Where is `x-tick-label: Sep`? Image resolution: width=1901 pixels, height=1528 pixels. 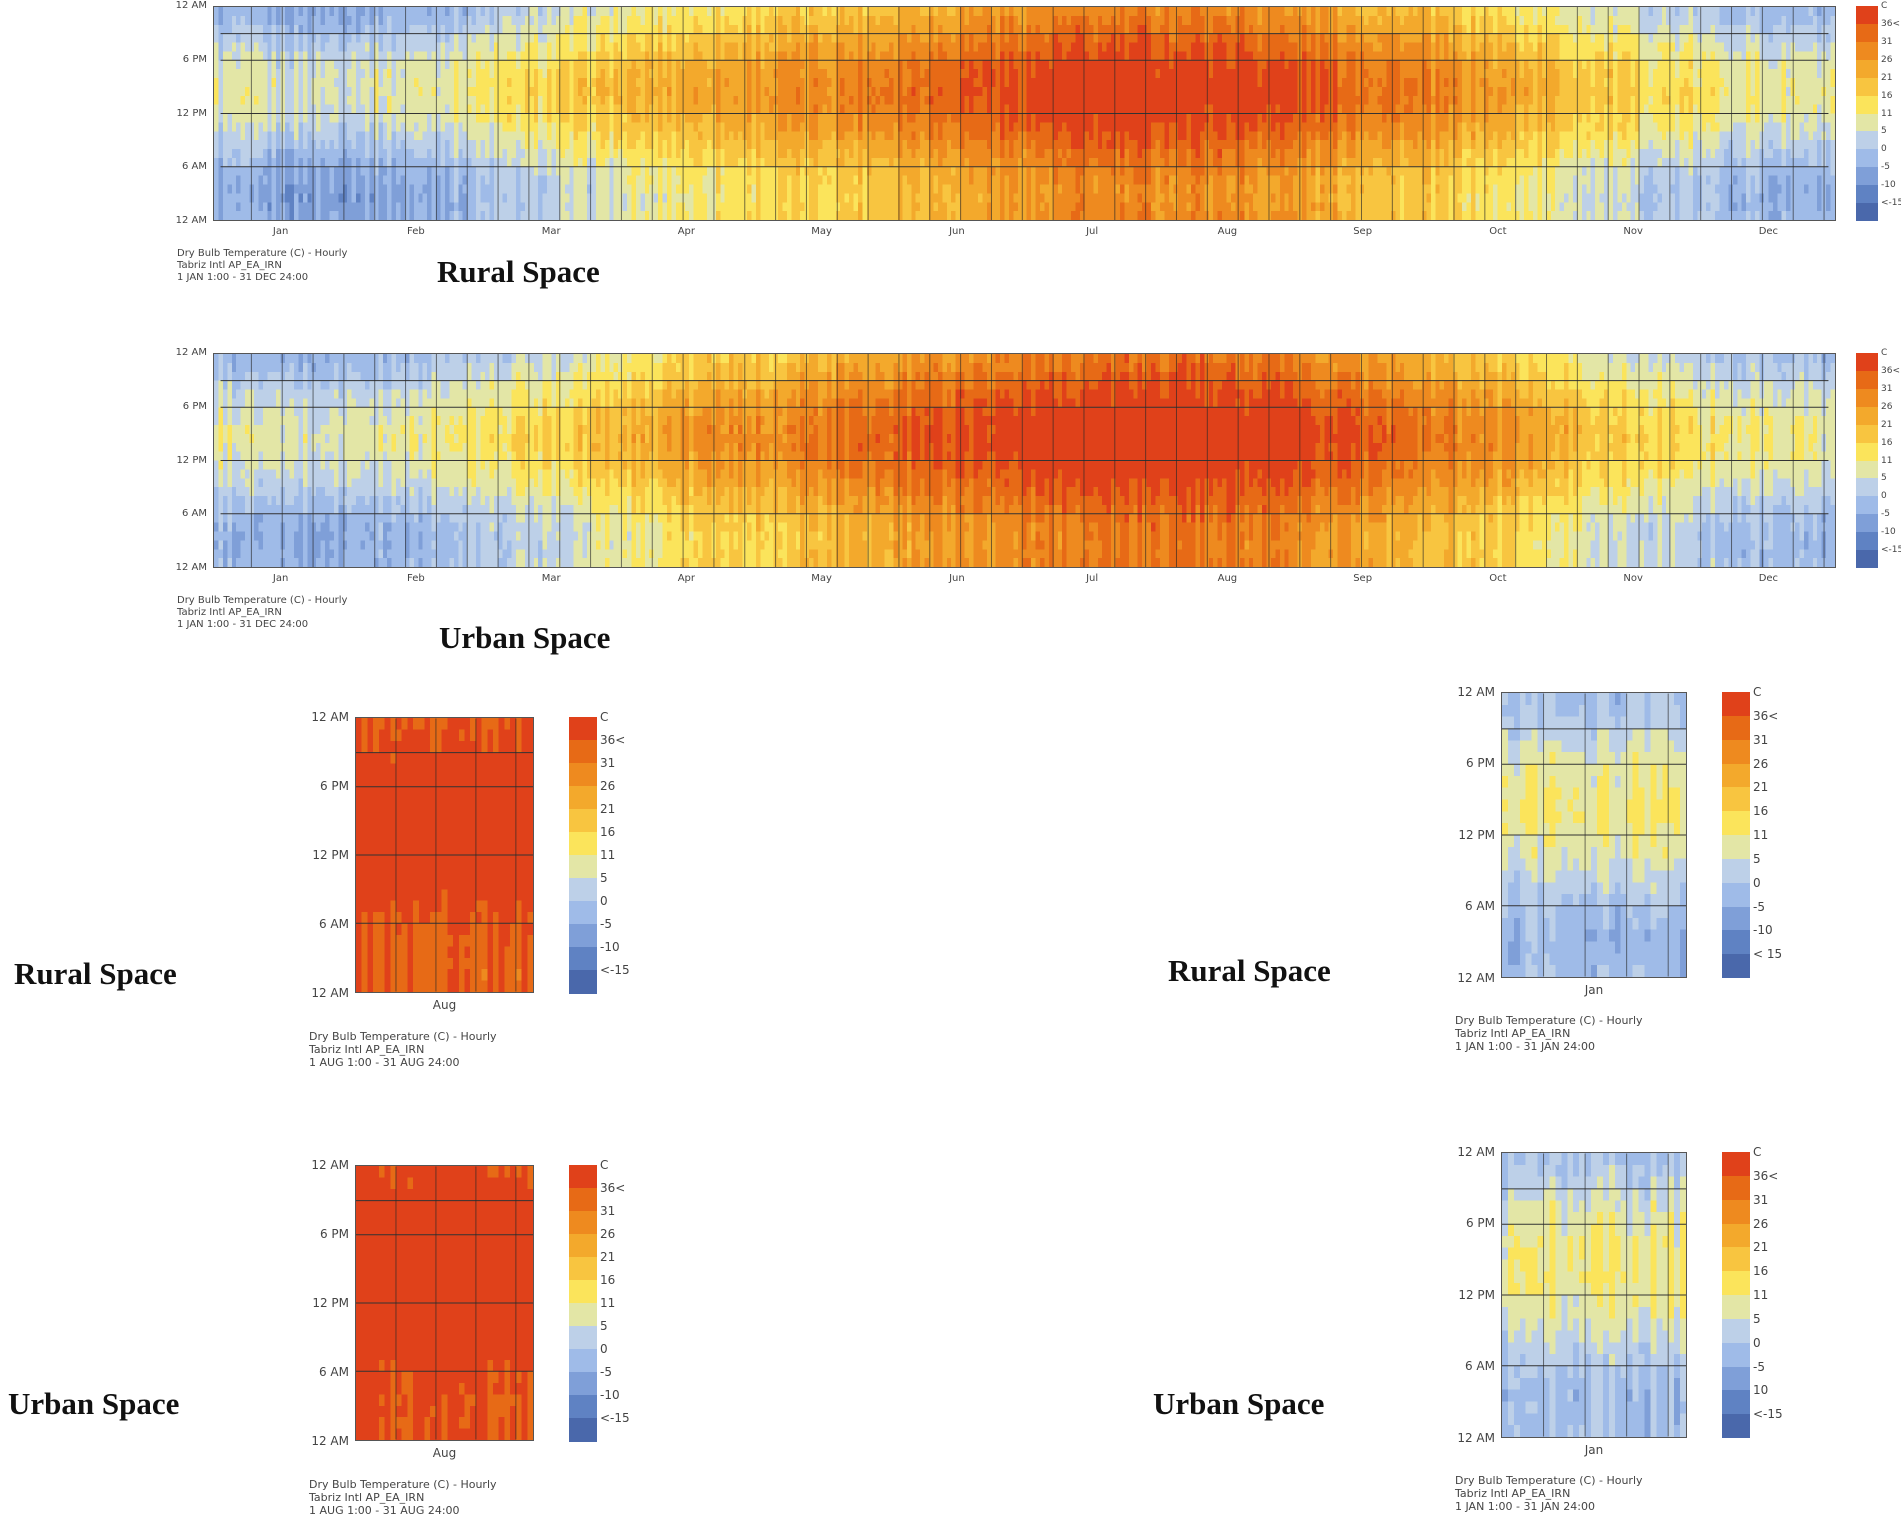
x-tick-label: Sep is located at coordinates (1363, 231).